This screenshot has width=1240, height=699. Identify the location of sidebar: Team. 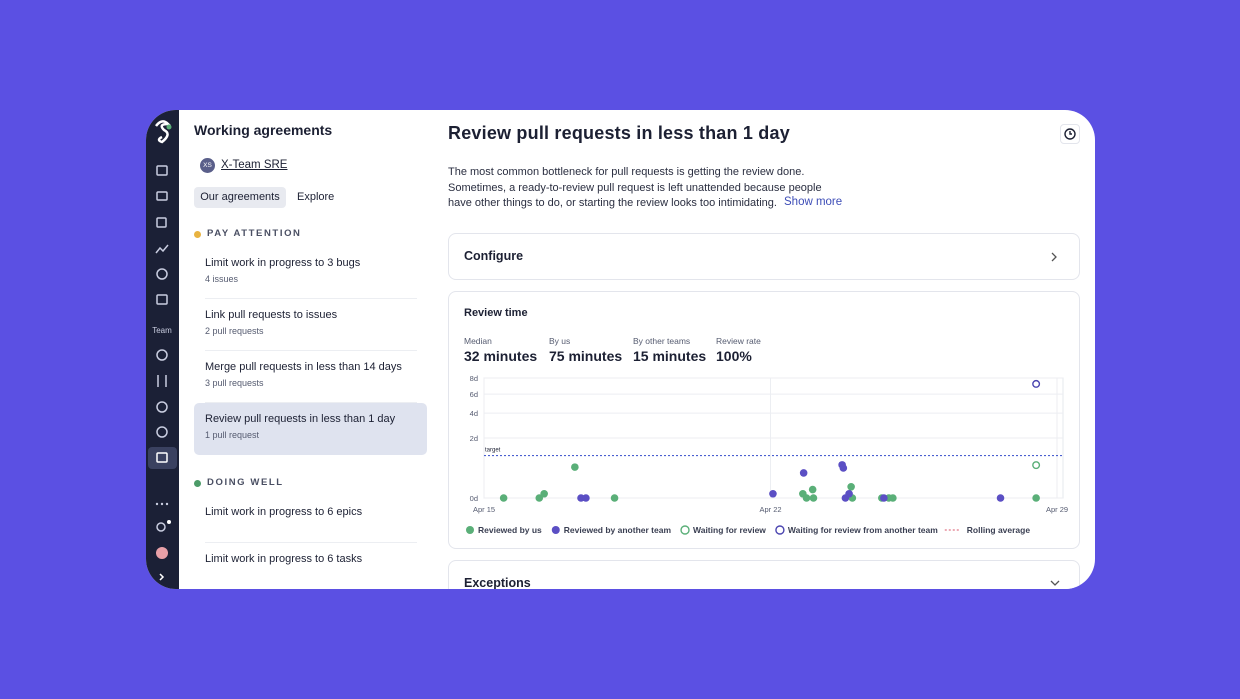
(162, 349).